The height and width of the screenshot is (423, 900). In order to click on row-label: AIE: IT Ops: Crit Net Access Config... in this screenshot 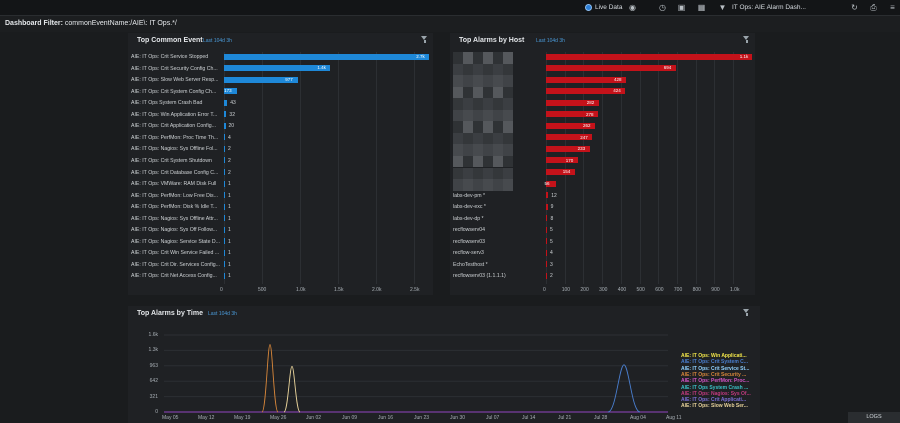, I will do `click(174, 276)`.